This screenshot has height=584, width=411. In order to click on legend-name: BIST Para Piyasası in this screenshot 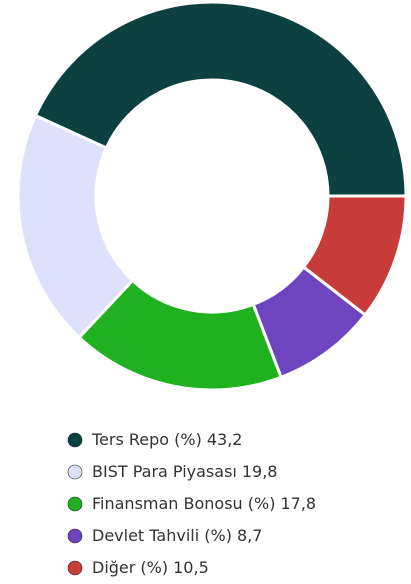, I will do `click(164, 471)`.